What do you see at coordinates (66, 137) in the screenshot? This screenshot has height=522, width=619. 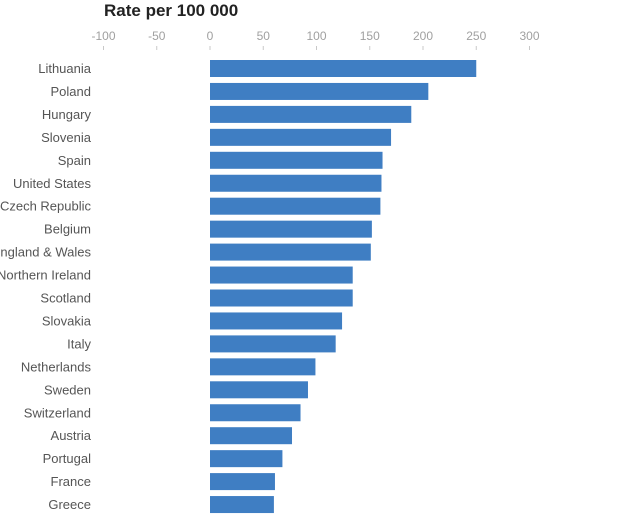 I see `category-label: Slovenia` at bounding box center [66, 137].